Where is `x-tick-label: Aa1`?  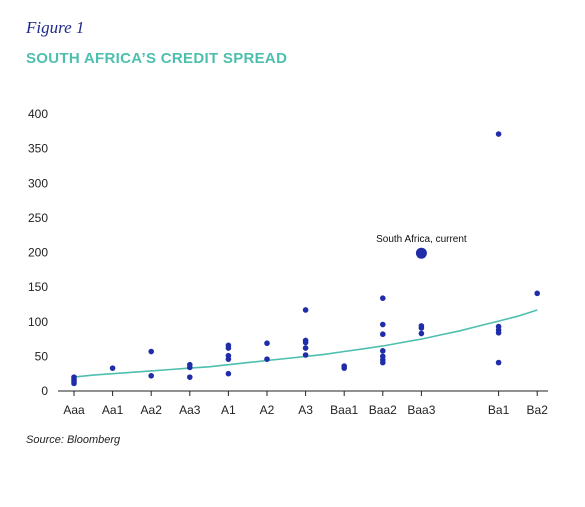
x-tick-label: Aa1 is located at coordinates (113, 410).